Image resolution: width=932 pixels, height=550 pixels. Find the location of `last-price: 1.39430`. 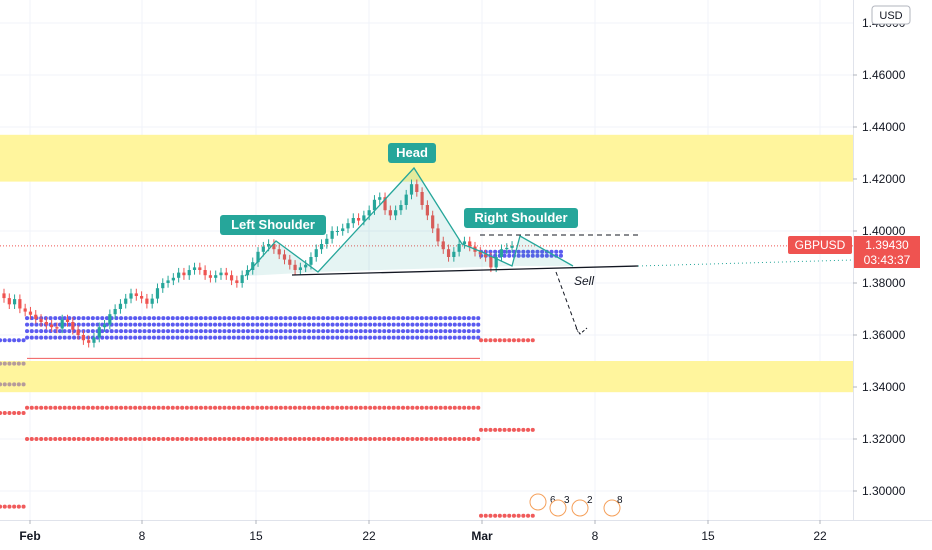

last-price: 1.39430 is located at coordinates (887, 245).